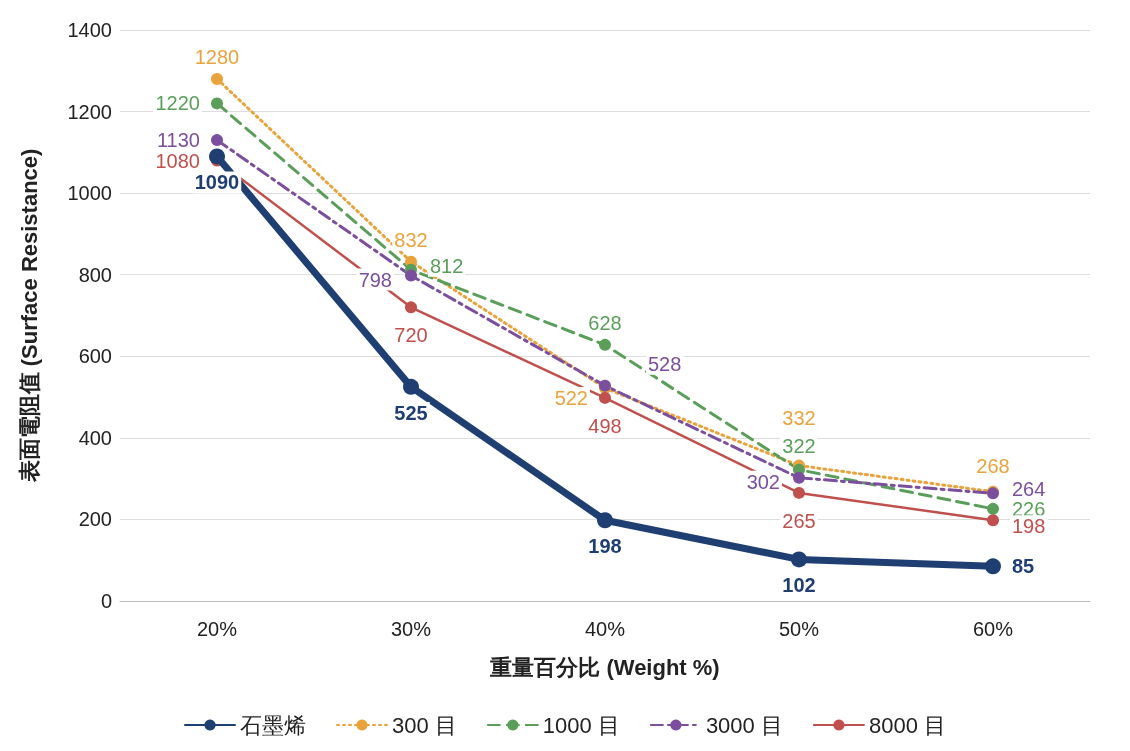 This screenshot has height=751, width=1130. Describe the element at coordinates (665, 363) in the screenshot. I see `data-label: 528` at that location.